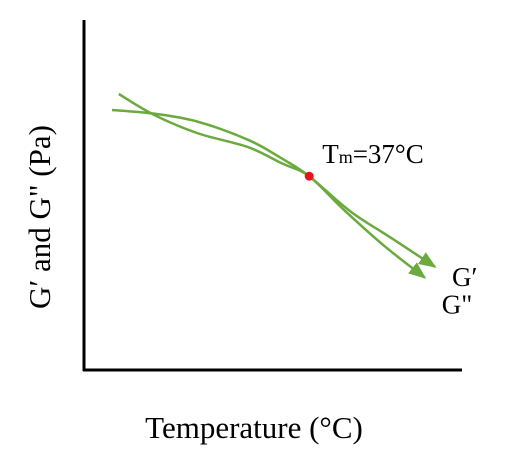  I want to click on y-axis-label: G′ and G" (Pa), so click(39, 217).